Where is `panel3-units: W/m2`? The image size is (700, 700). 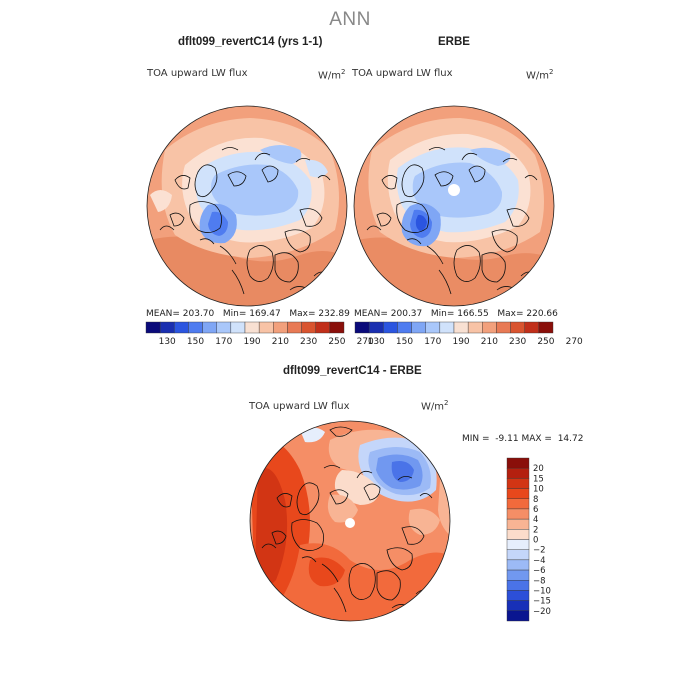 panel3-units: W/m2 is located at coordinates (435, 406).